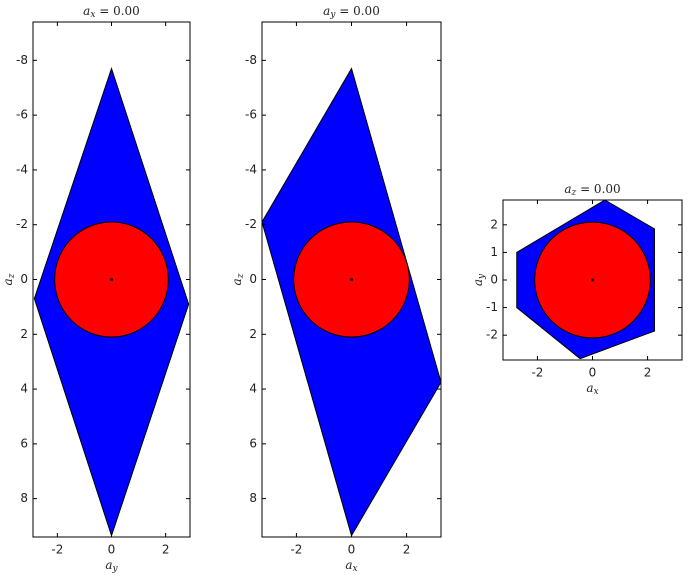 This screenshot has width=689, height=578. I want to click on chart-title: az = 0.00, so click(592, 190).